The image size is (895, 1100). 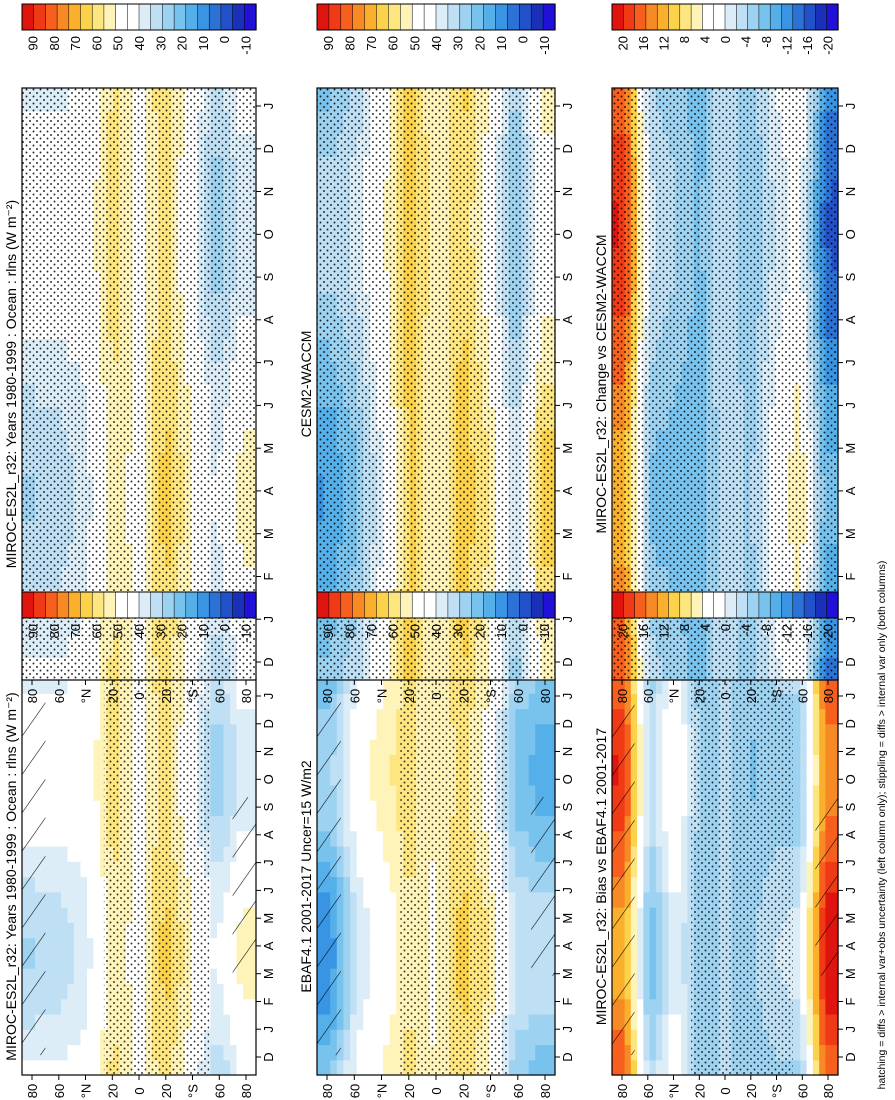 What do you see at coordinates (156, 876) in the screenshot?
I see `stippling-overlay` at bounding box center [156, 876].